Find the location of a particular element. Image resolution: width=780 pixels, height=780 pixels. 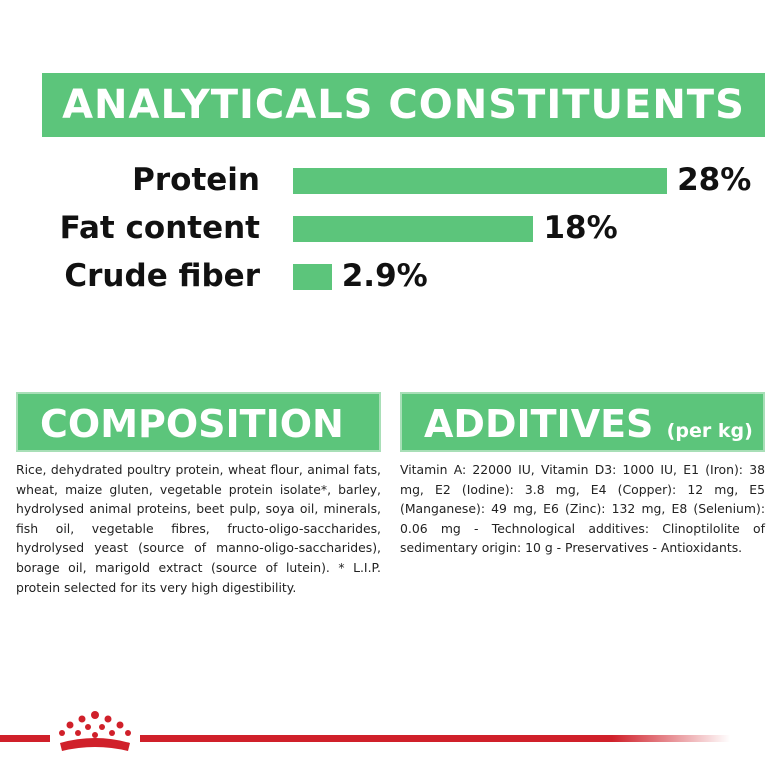

section-title: ANALYTICALS CONSTITUENTS is located at coordinates (403, 105).